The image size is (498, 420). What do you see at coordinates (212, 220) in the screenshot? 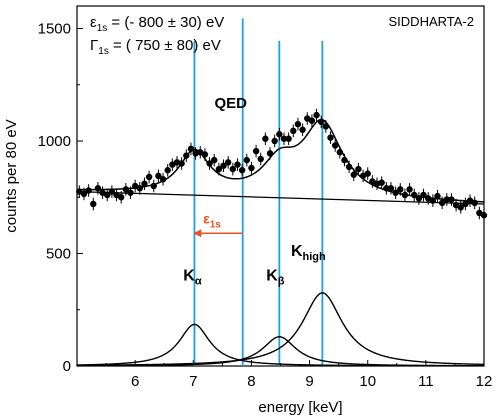
I see `shift-arrow-label: ε1s` at bounding box center [212, 220].